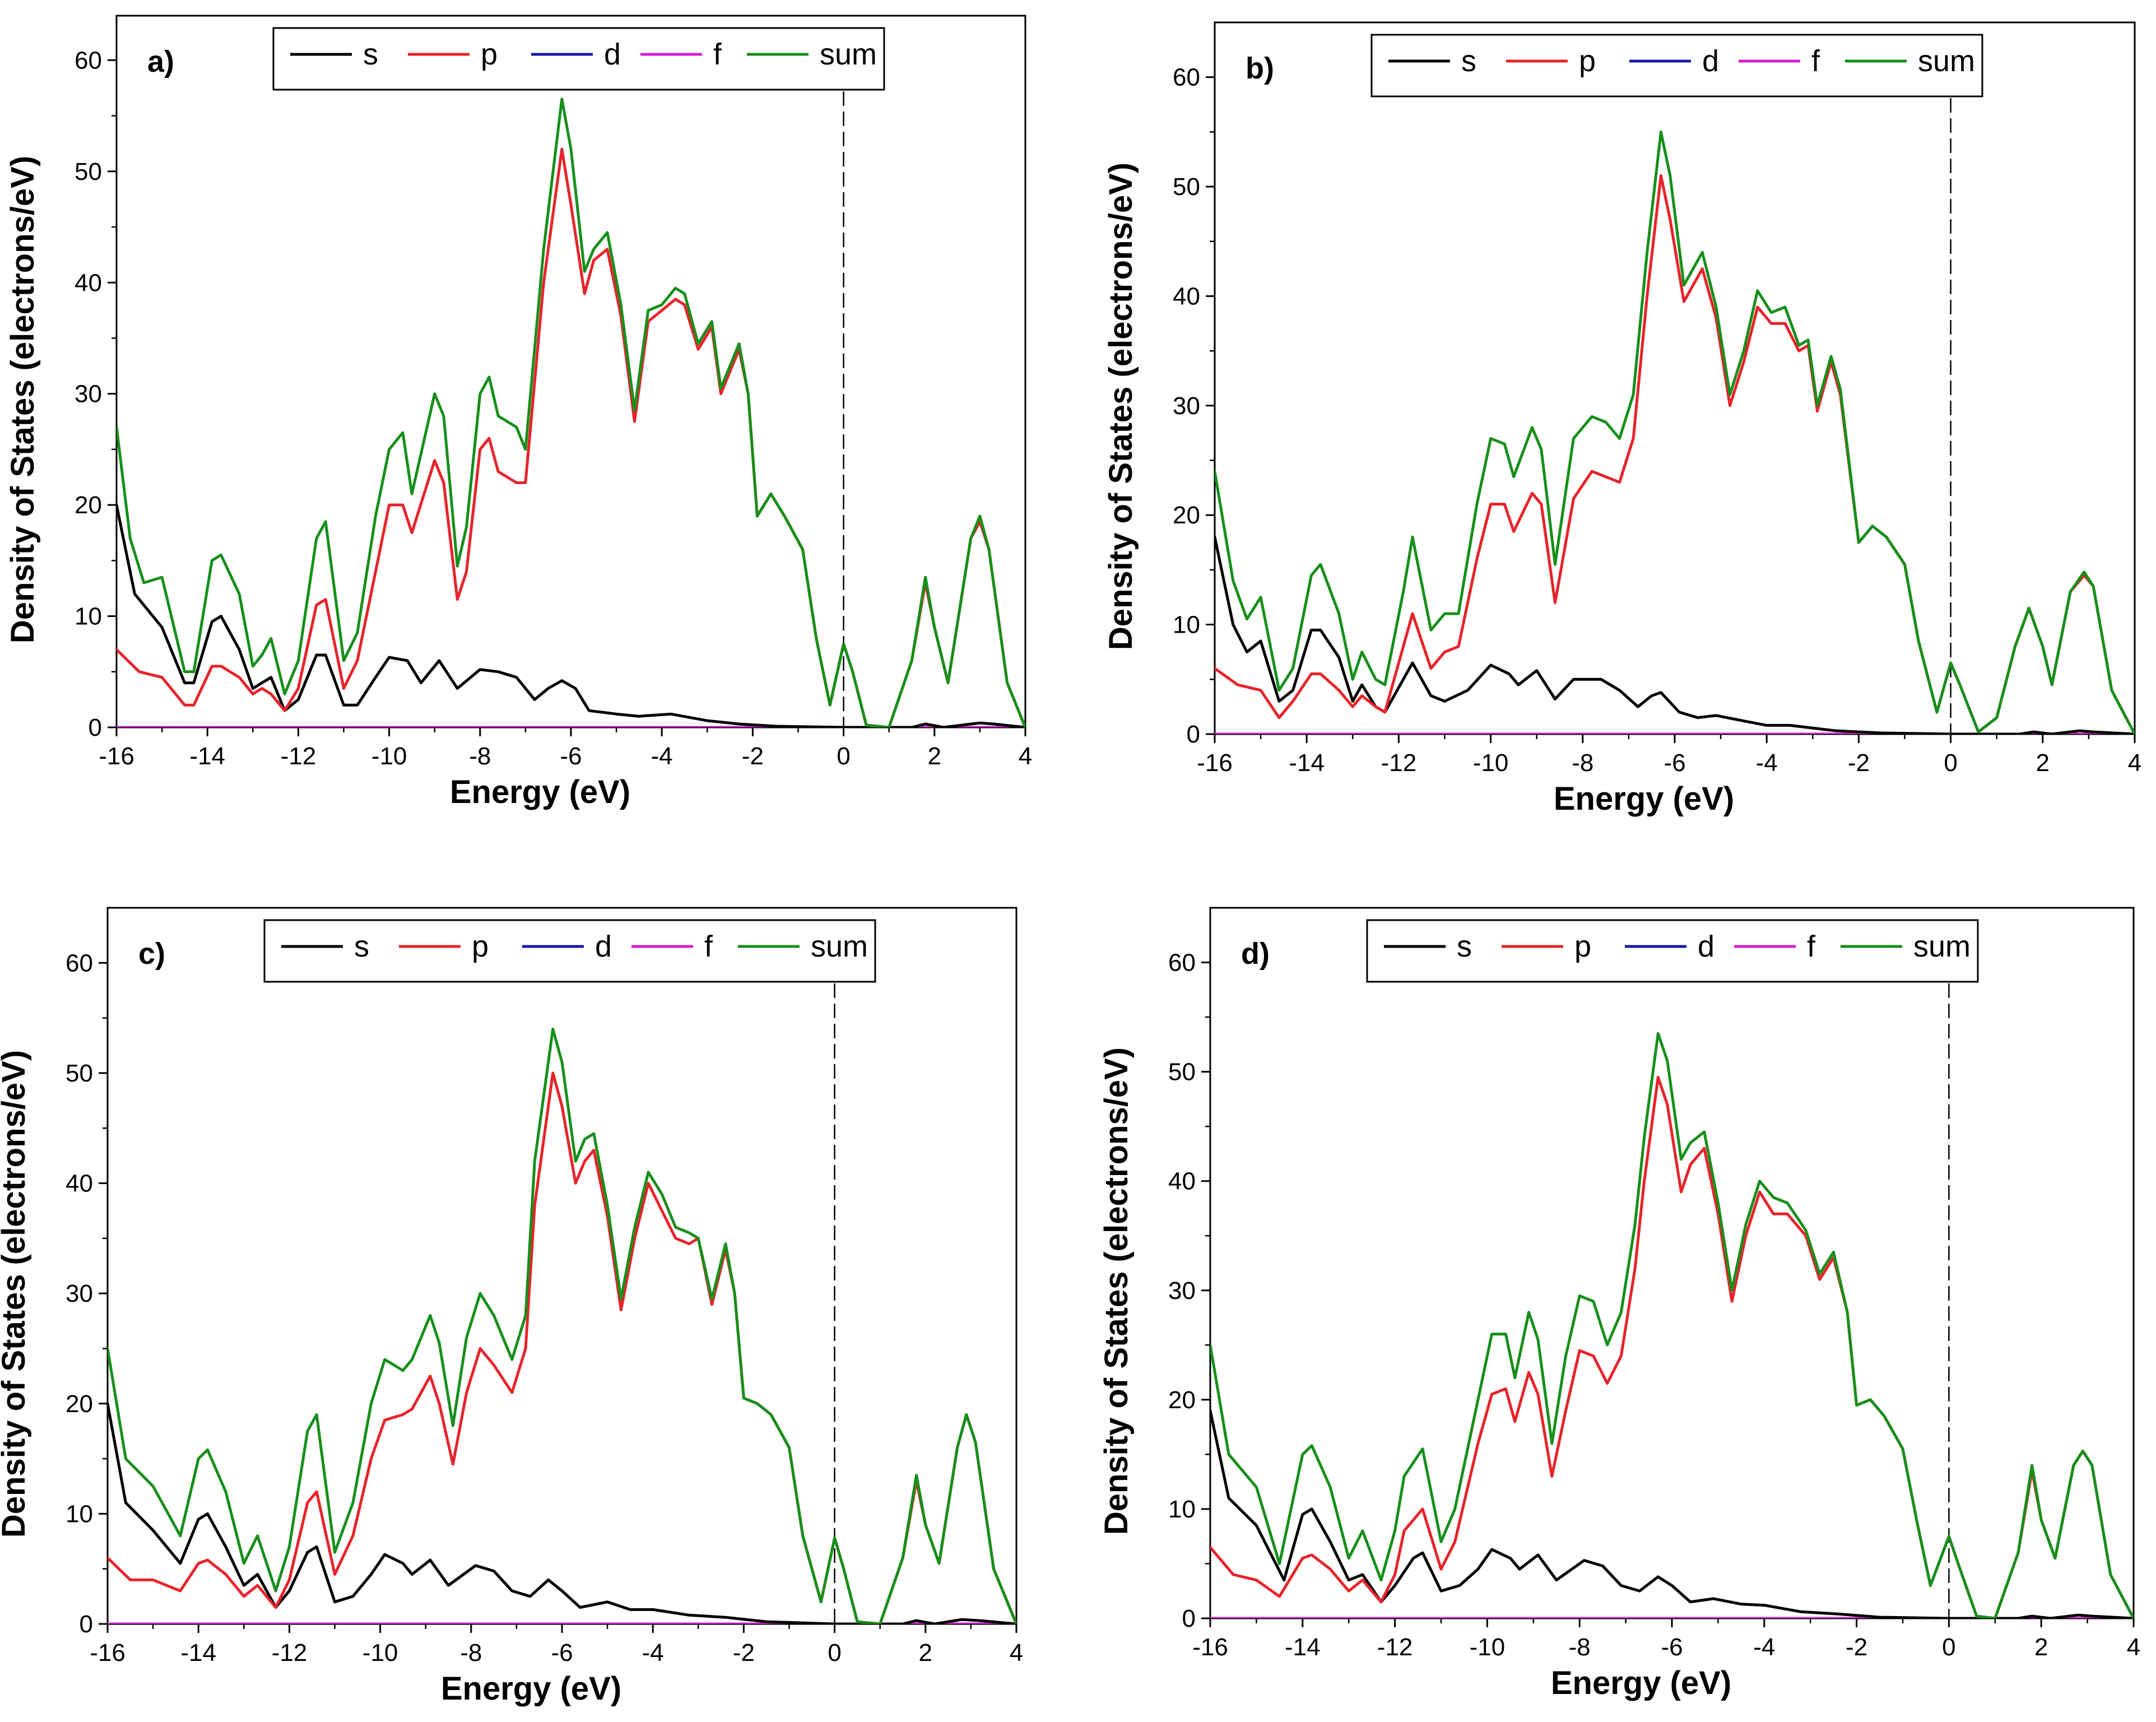 The width and height of the screenshot is (2156, 1722). Describe the element at coordinates (1260, 68) in the screenshot. I see `panel-label: b)` at that location.